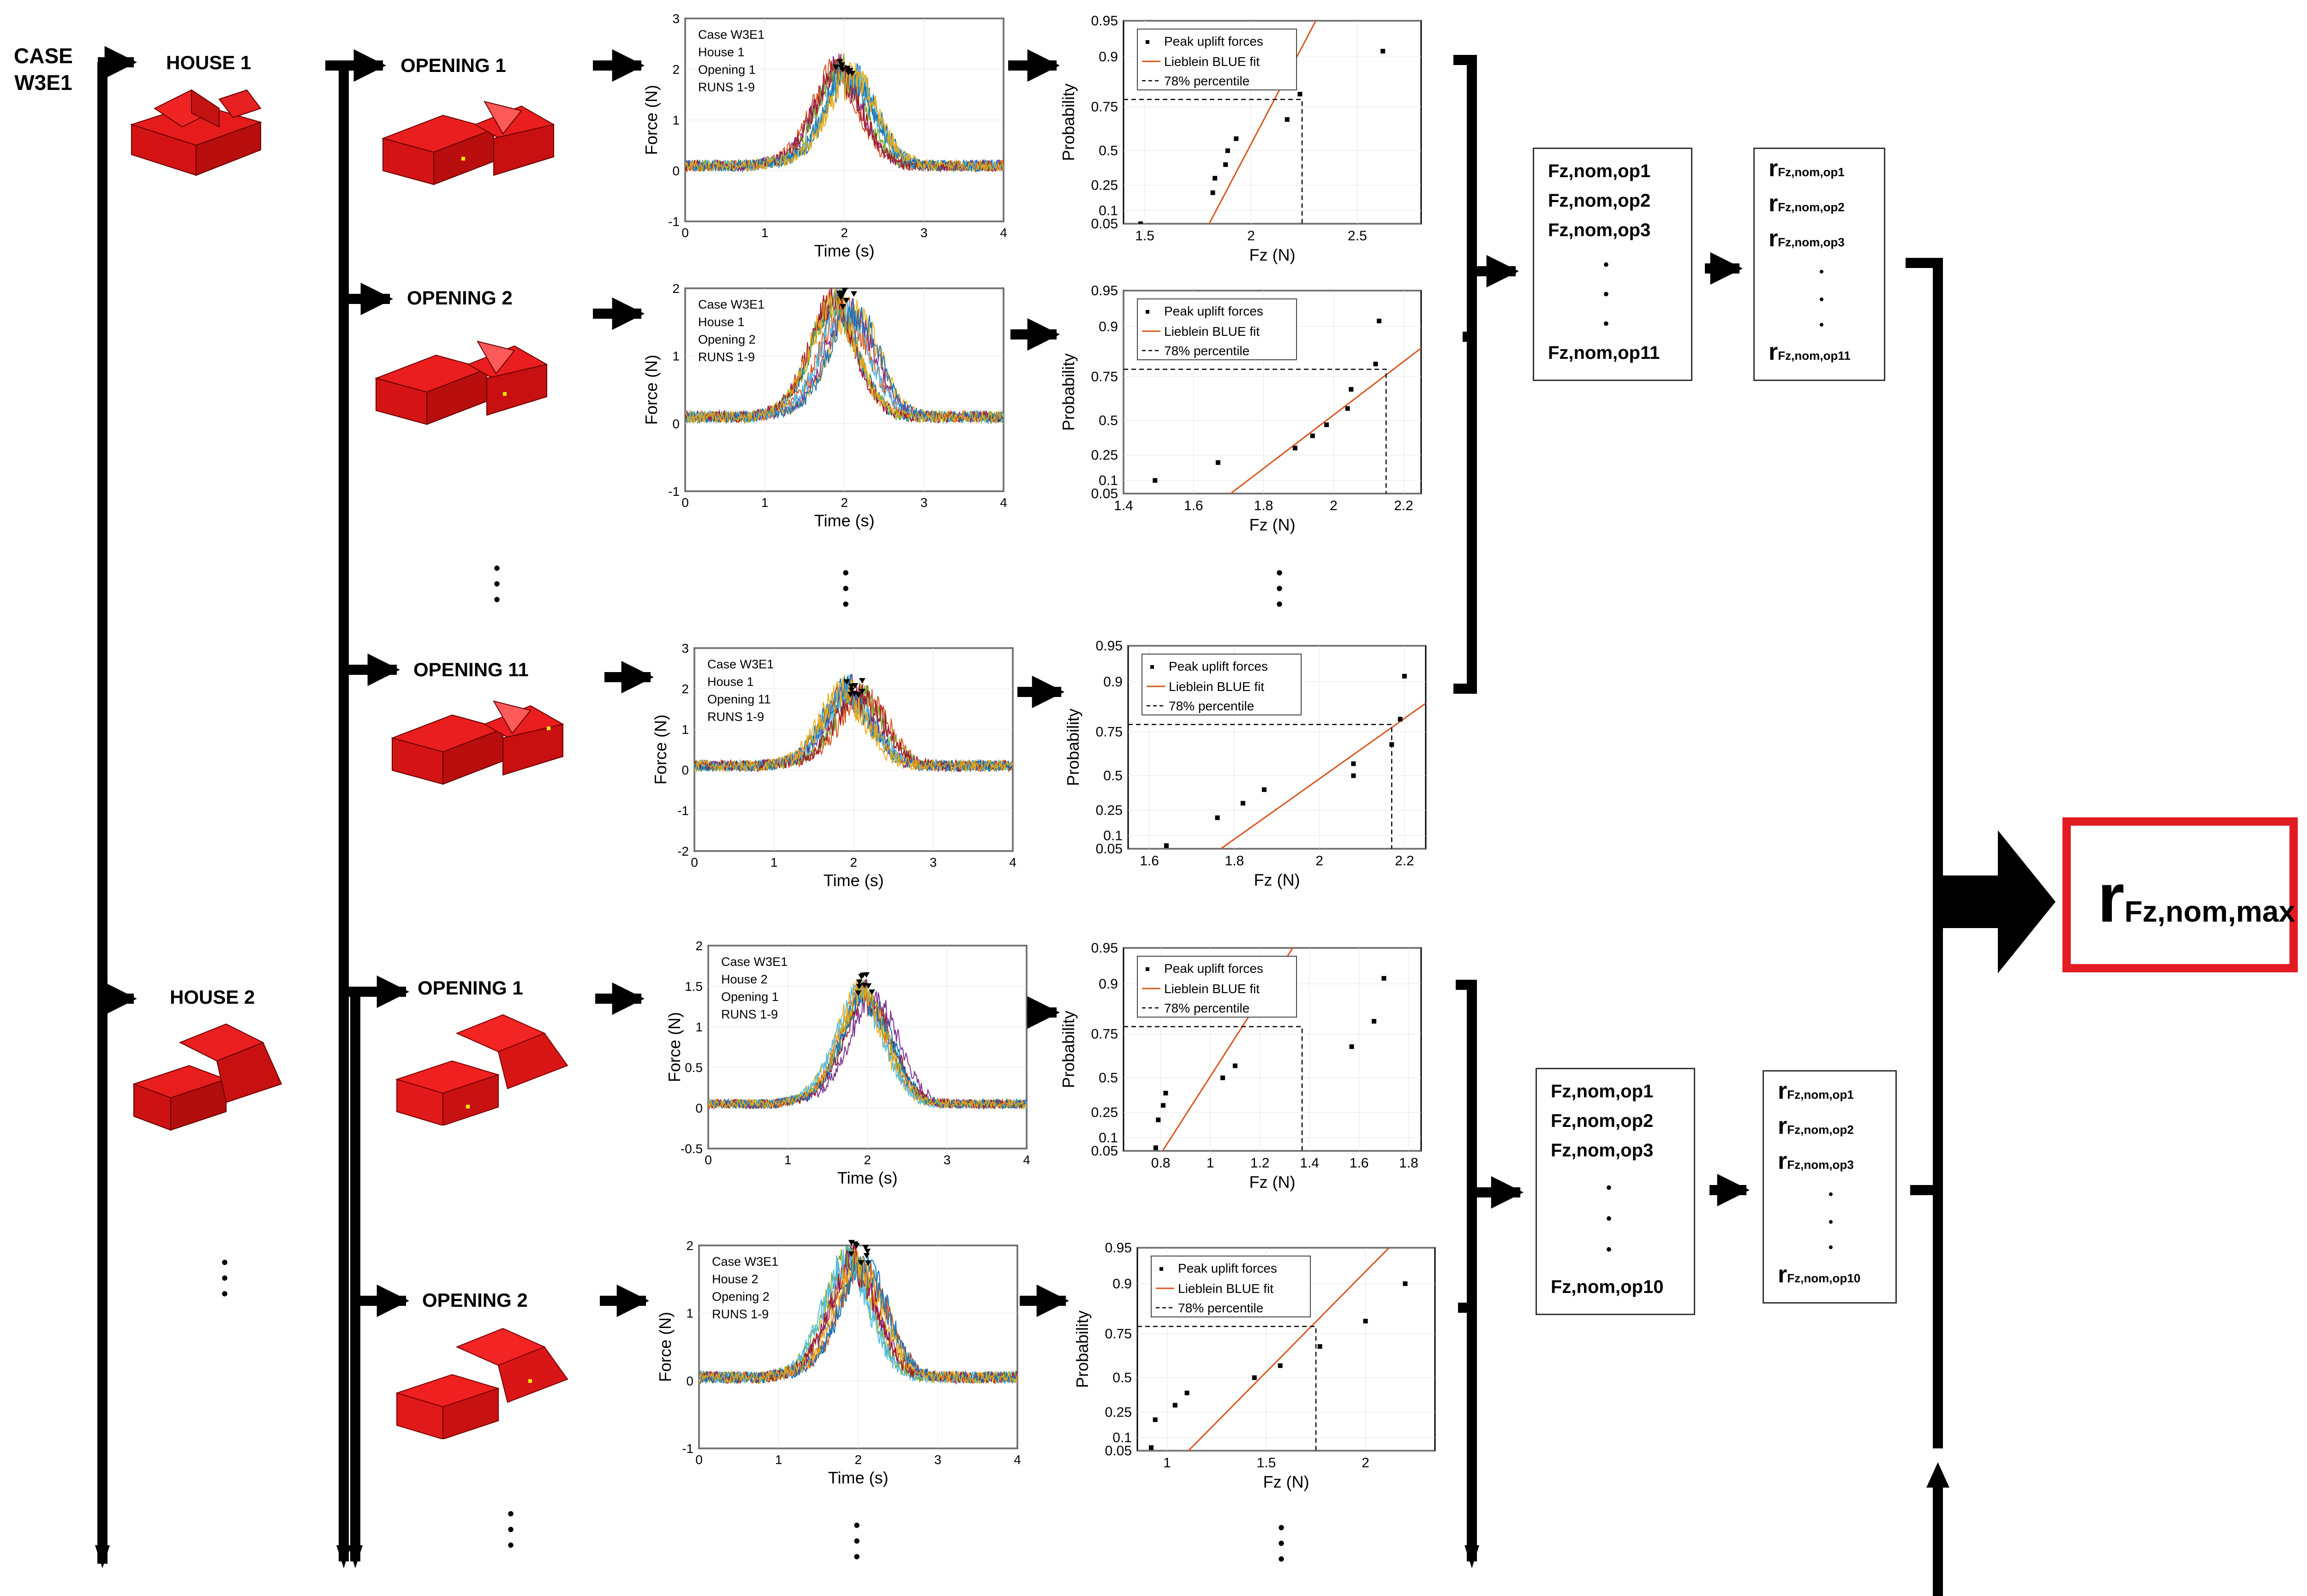  I want to click on x-tick-label: 1, so click(1210, 1163).